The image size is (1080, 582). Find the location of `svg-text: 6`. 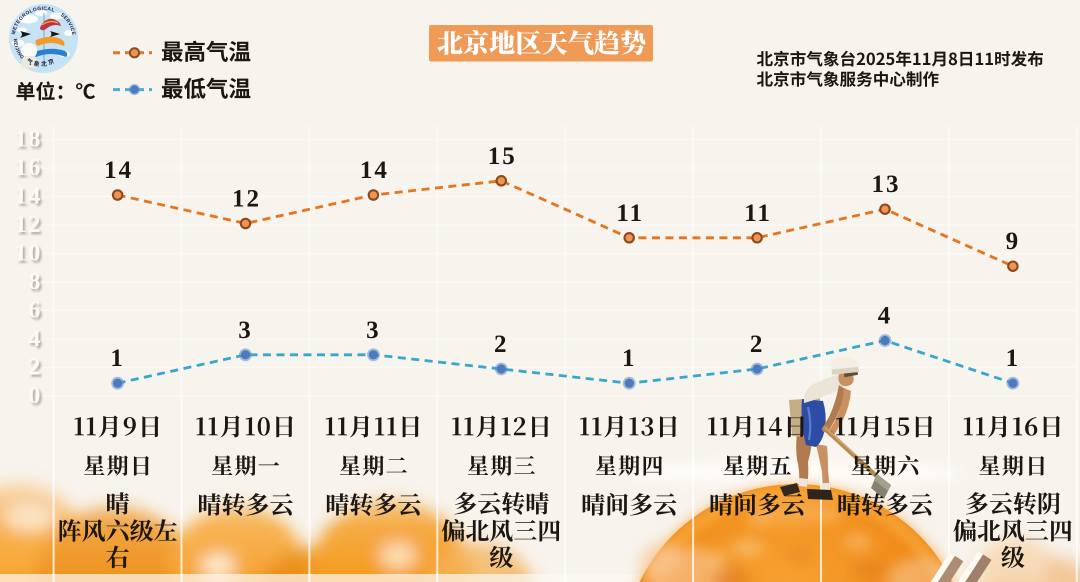

svg-text: 6 is located at coordinates (35, 311).